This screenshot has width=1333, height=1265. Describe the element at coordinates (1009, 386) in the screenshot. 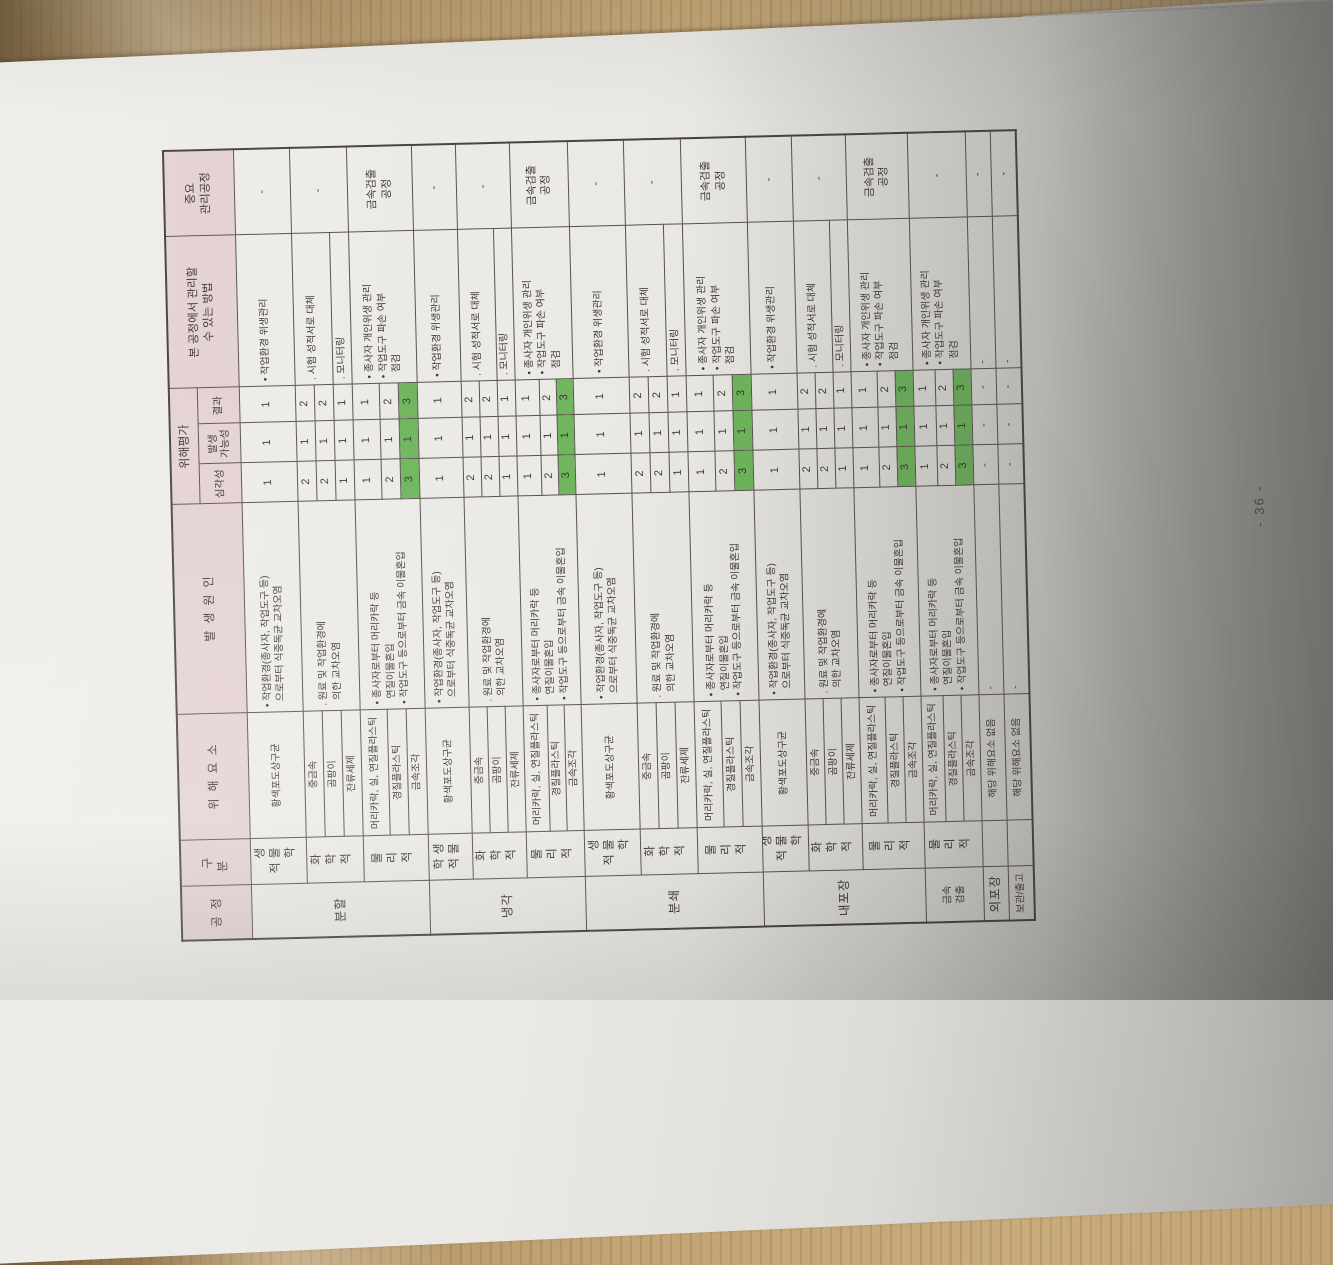

I see `cell-result: -` at that location.